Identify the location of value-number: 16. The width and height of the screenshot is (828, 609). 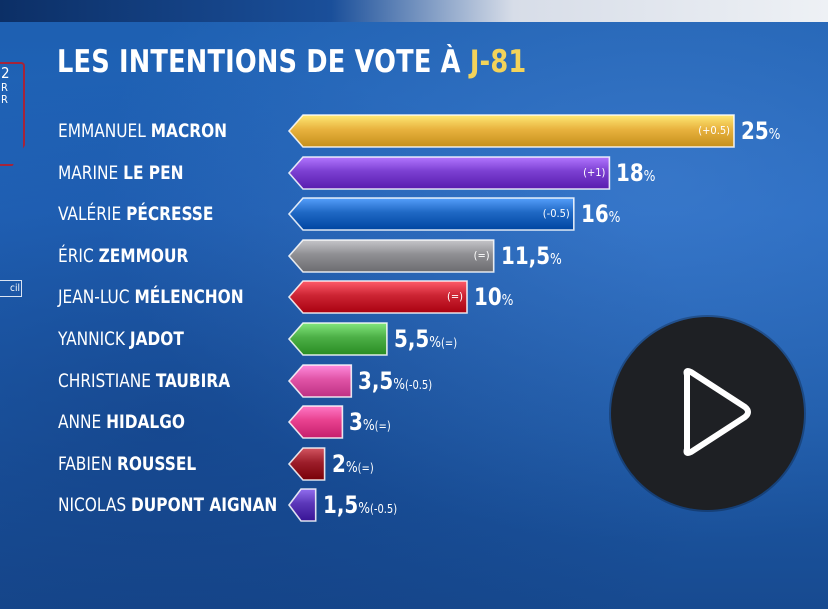
(594, 214).